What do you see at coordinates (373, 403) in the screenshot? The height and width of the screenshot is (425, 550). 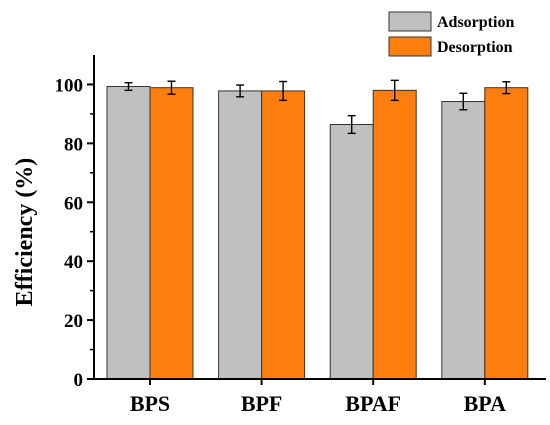 I see `x-tick-label-bpaf: BPAF` at bounding box center [373, 403].